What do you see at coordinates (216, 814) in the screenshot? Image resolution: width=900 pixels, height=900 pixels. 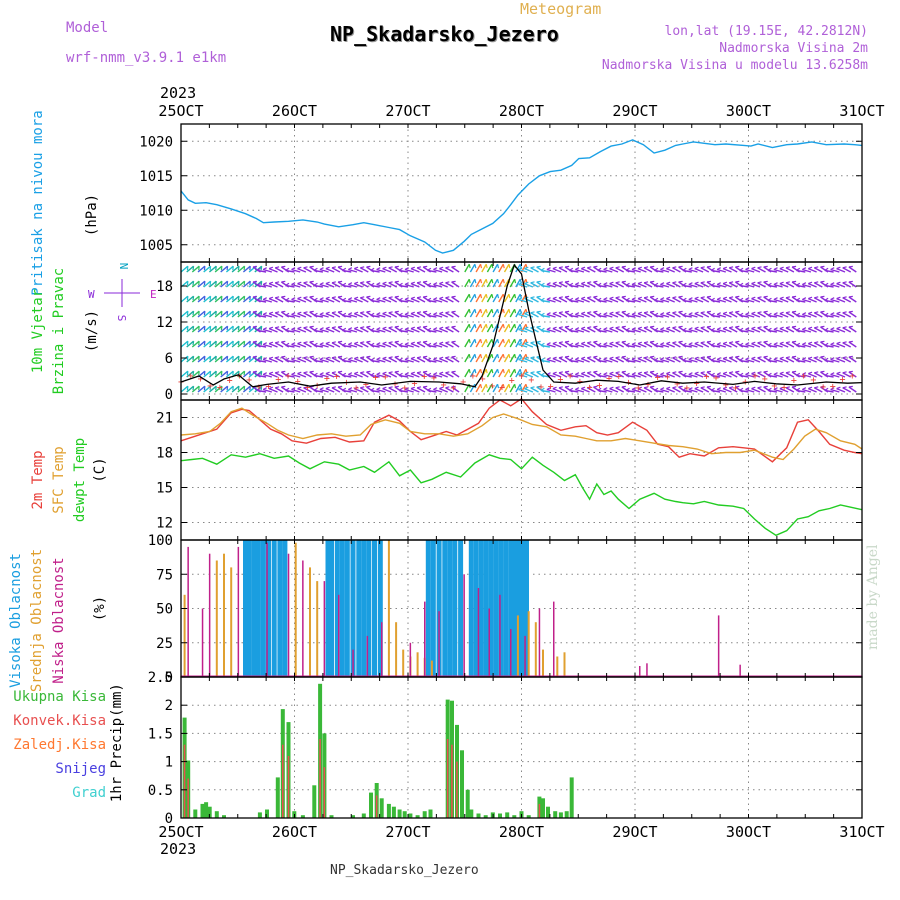 I see `total-rain-bar` at bounding box center [216, 814].